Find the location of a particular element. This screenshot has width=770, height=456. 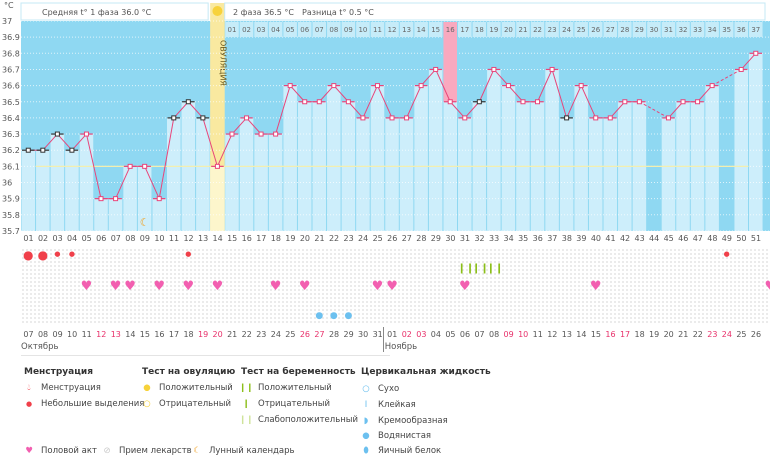

legend-preg-positive: ❙❙ Положительный is located at coordinates (285, 388).